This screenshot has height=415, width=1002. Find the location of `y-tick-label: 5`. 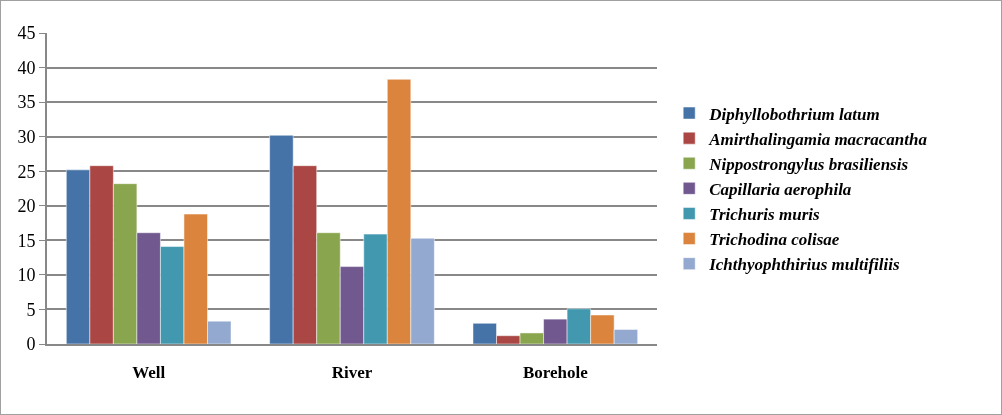

y-tick-label: 5 is located at coordinates (31, 309).